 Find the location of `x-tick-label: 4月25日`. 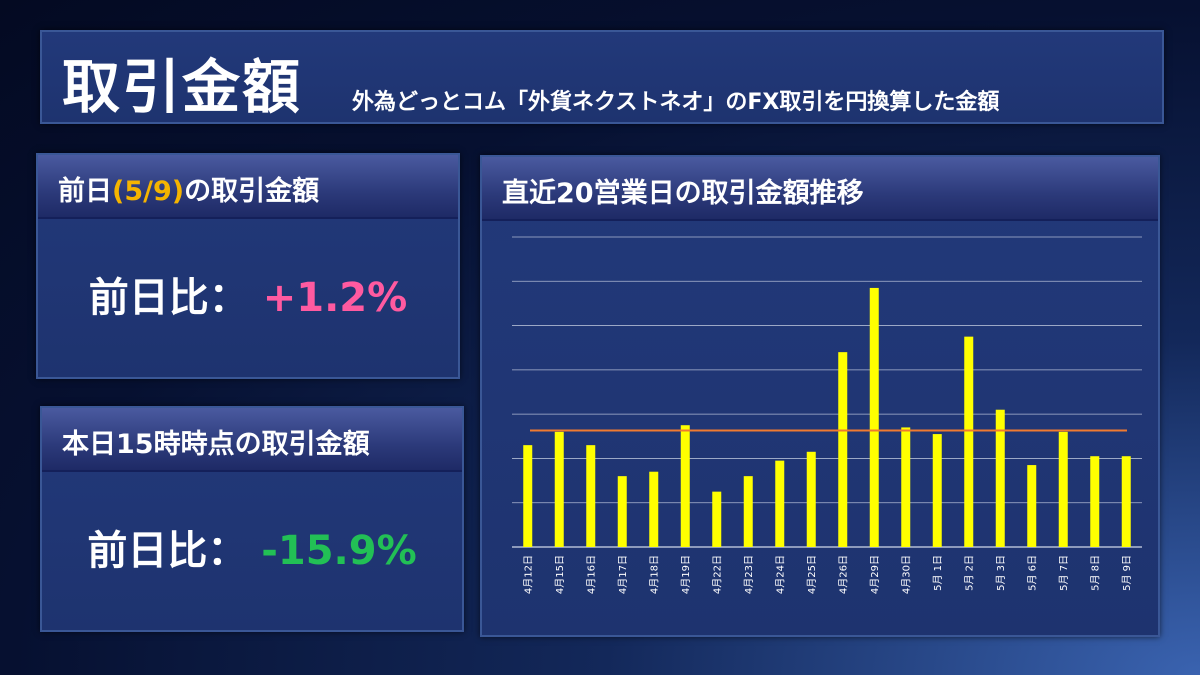

x-tick-label: 4月25日 is located at coordinates (812, 574).